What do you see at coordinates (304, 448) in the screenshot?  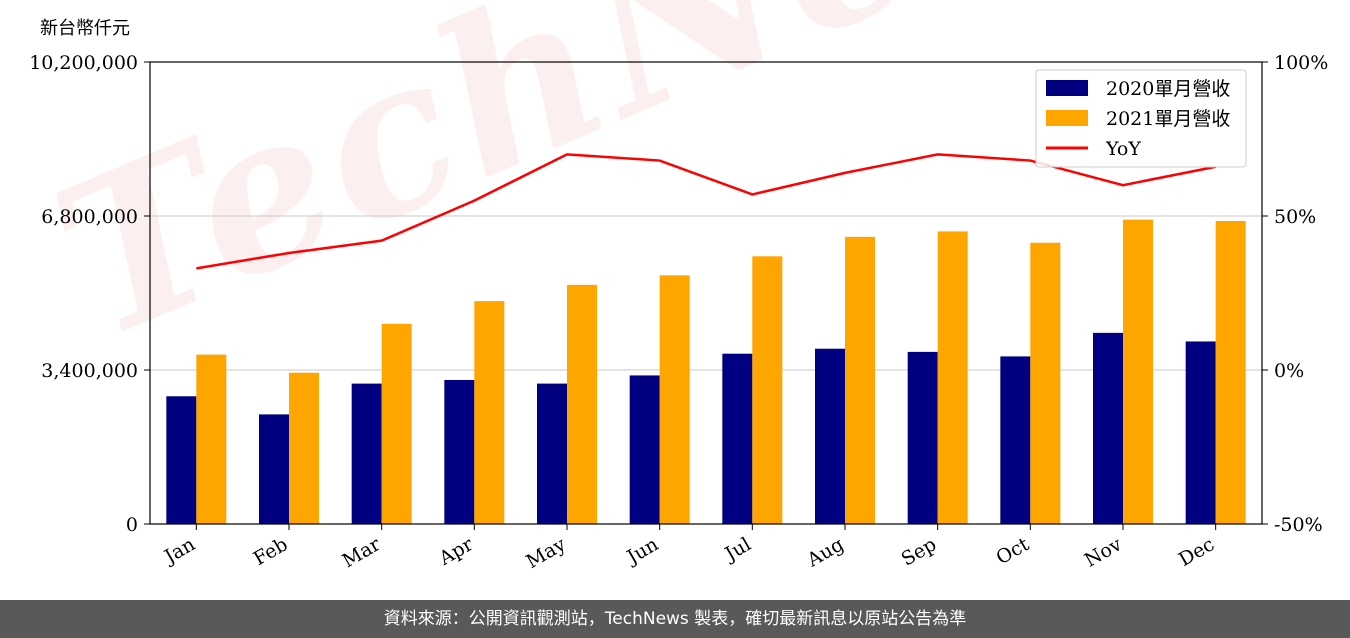 I see `bar-2021-feb` at bounding box center [304, 448].